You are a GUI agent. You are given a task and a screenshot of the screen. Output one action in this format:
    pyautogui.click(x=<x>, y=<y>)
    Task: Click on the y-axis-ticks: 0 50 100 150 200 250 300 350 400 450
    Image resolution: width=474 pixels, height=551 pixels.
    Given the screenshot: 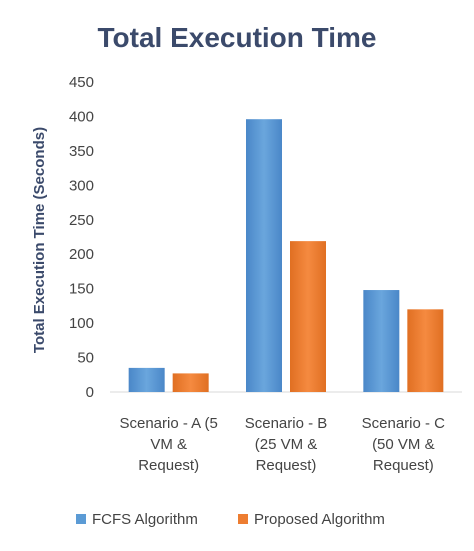 What is the action you would take?
    pyautogui.click(x=81, y=237)
    